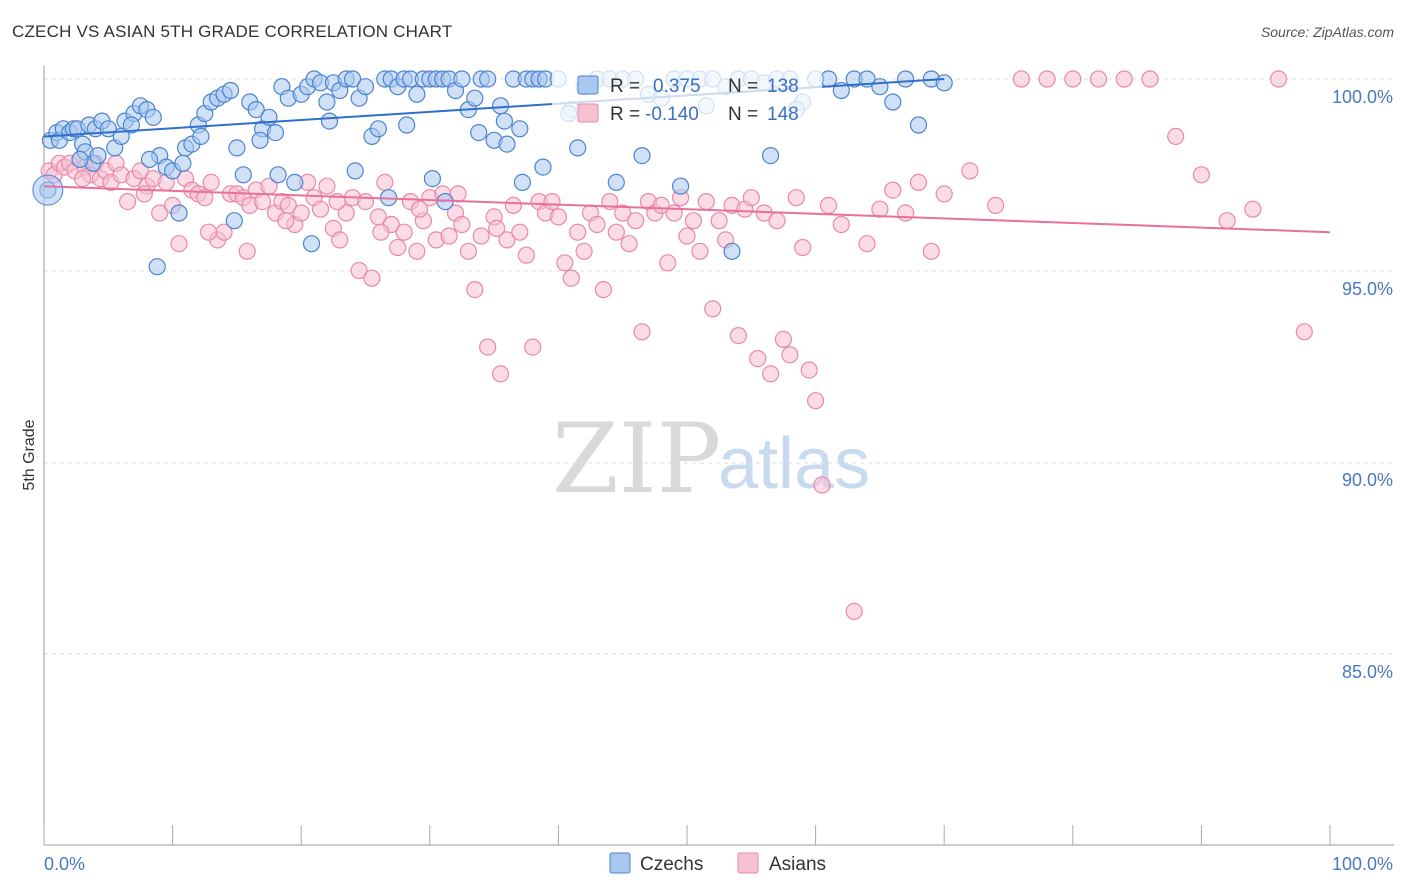 The width and height of the screenshot is (1406, 892). I want to click on asians-r-value: -0.140, so click(672, 114).